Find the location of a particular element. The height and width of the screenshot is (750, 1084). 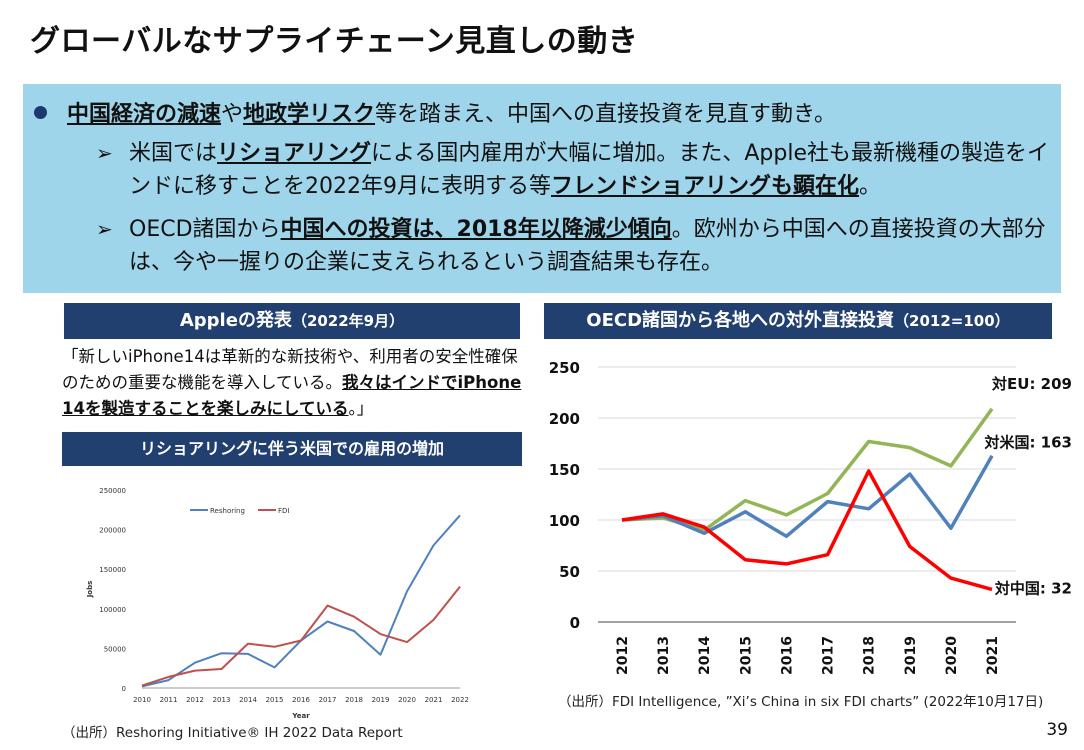

bullet2-em1: リショアリング is located at coordinates (294, 153).